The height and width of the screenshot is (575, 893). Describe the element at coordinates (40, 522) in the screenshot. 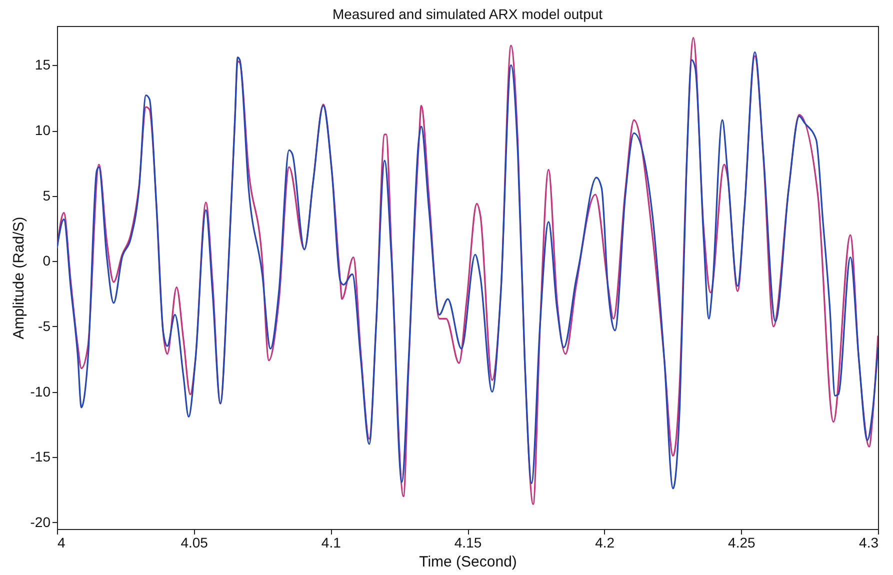

I see `y-tick-label: -20` at that location.